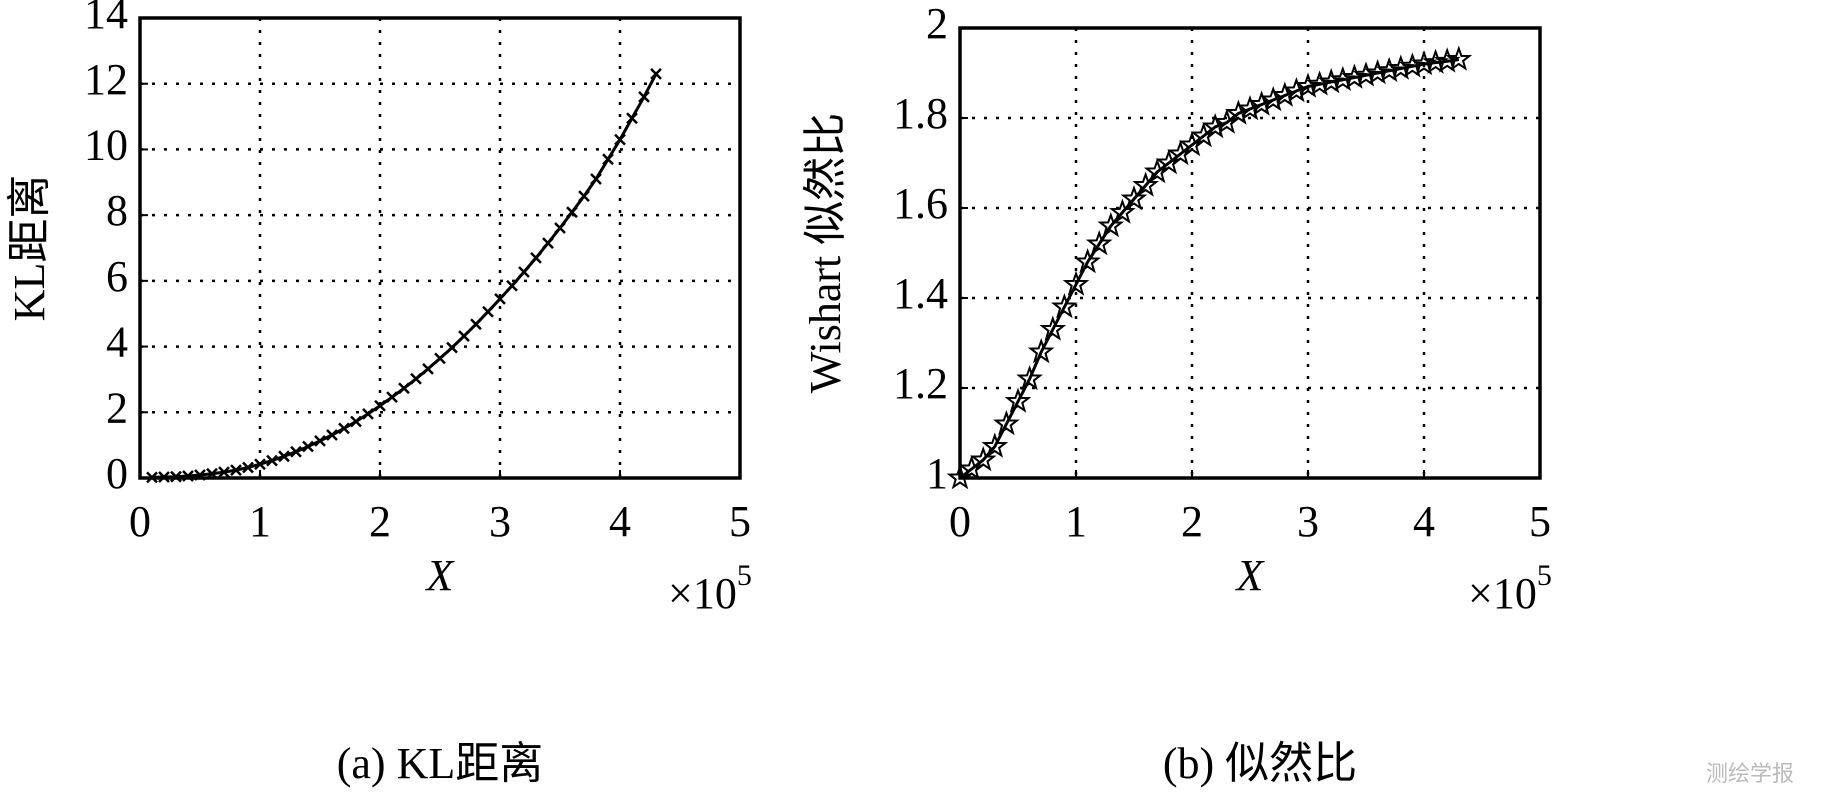 This screenshot has width=1838, height=805. What do you see at coordinates (825, 253) in the screenshot?
I see `y-axis-label: Wishart 似然比` at bounding box center [825, 253].